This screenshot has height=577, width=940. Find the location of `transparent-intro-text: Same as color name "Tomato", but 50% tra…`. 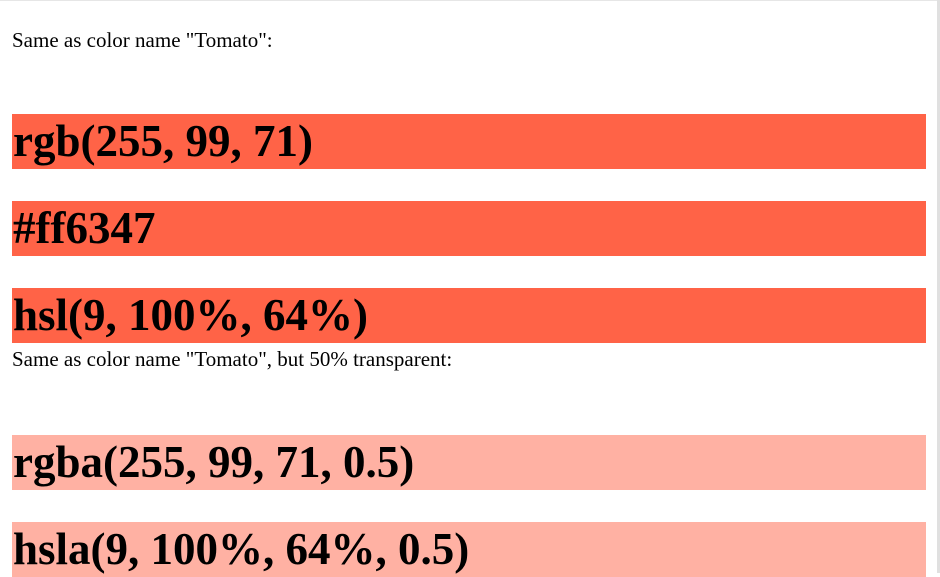

transparent-intro-text: Same as color name "Tomato", but 50% tra… is located at coordinates (232, 359).